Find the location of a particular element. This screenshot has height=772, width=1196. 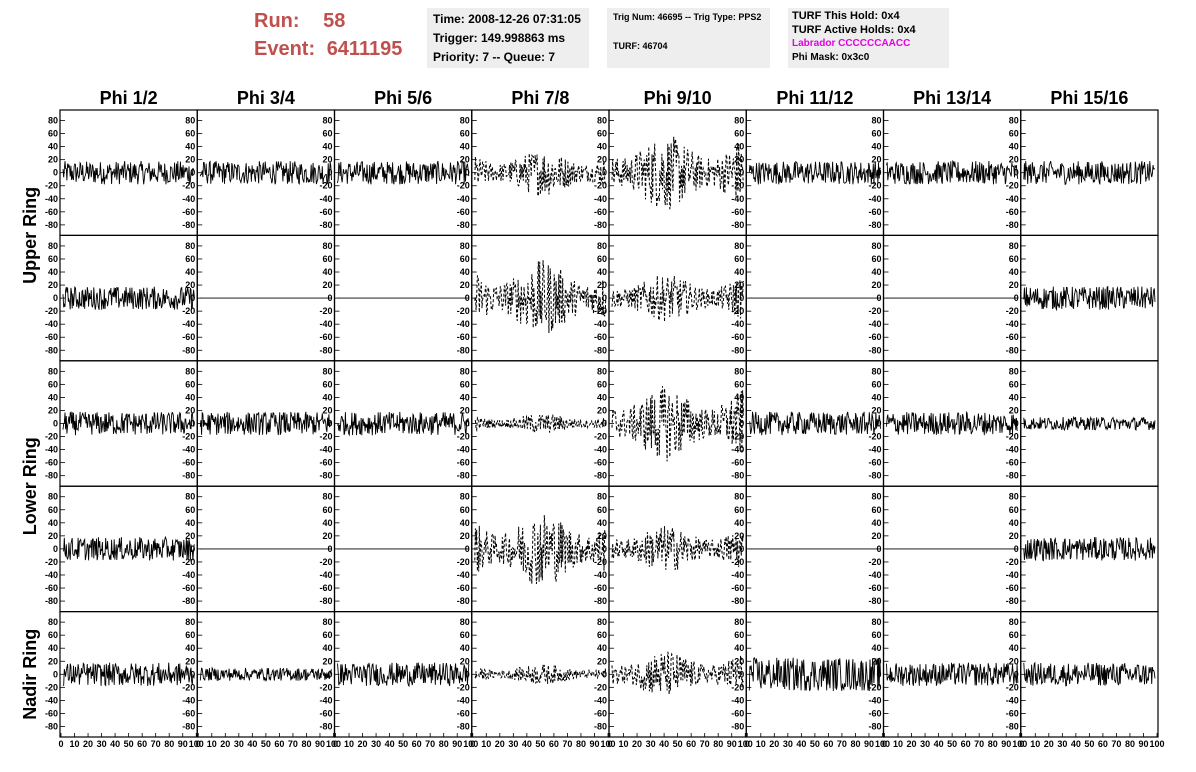

x-tick-label: 40 is located at coordinates (939, 744).